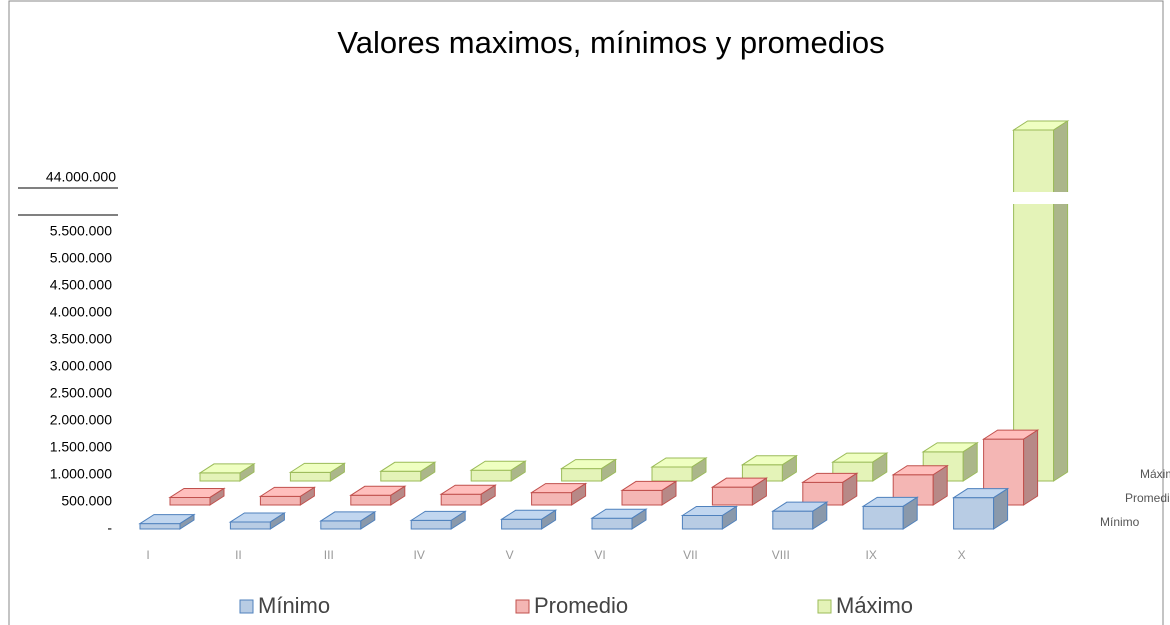 The height and width of the screenshot is (625, 1170). I want to click on legend-label: Mínimo, so click(294, 605).